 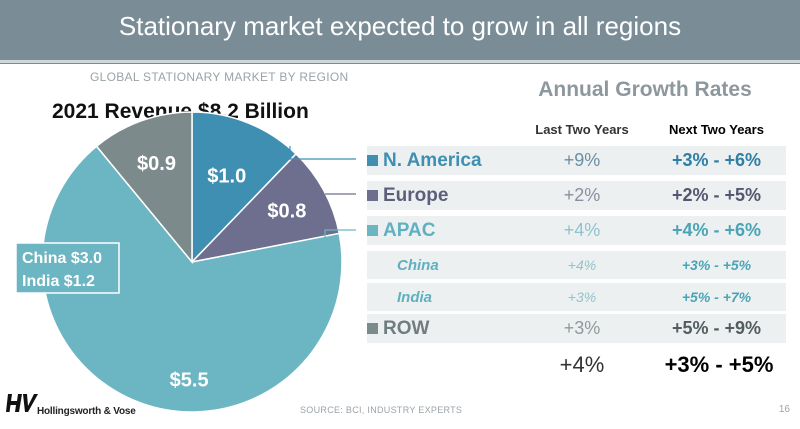 I want to click on col-header-next-two-years: Next Two Years, so click(x=716, y=129).